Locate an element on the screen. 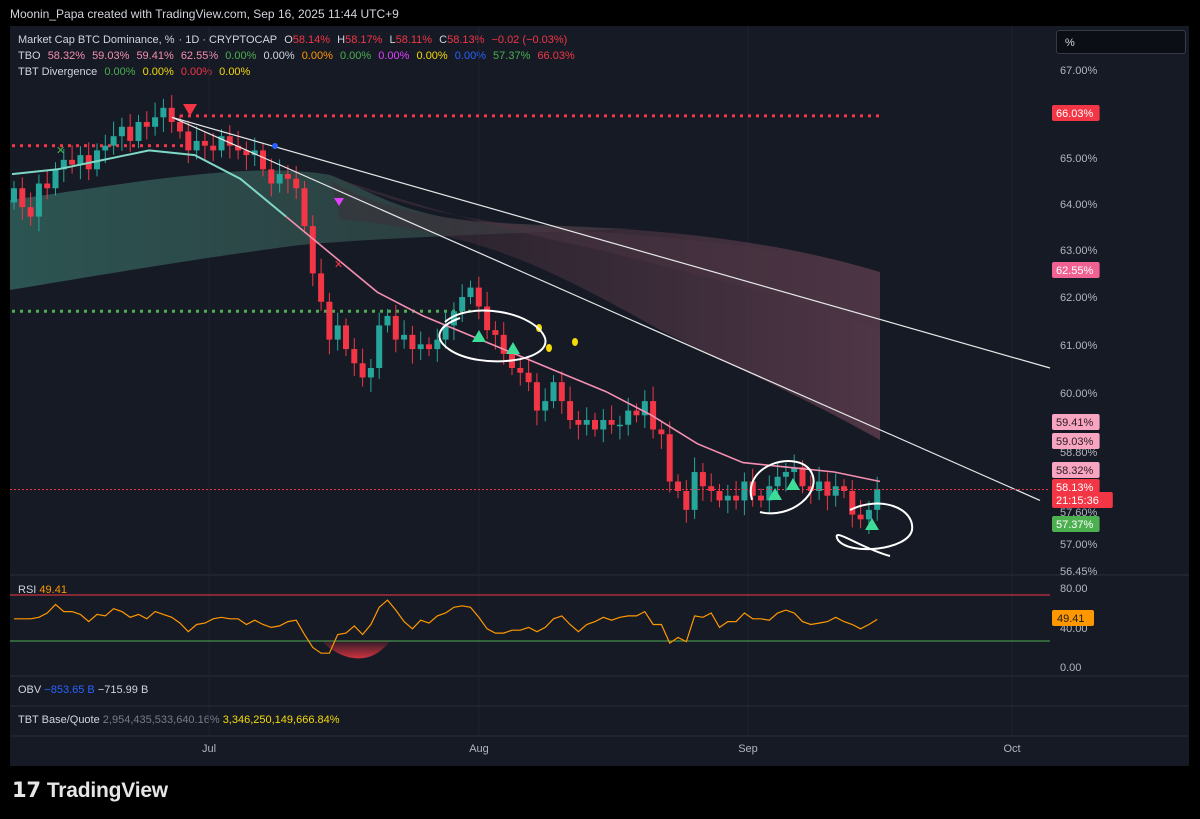  tbt-base-quote-name: TBT Base/Quote is located at coordinates (59, 720).